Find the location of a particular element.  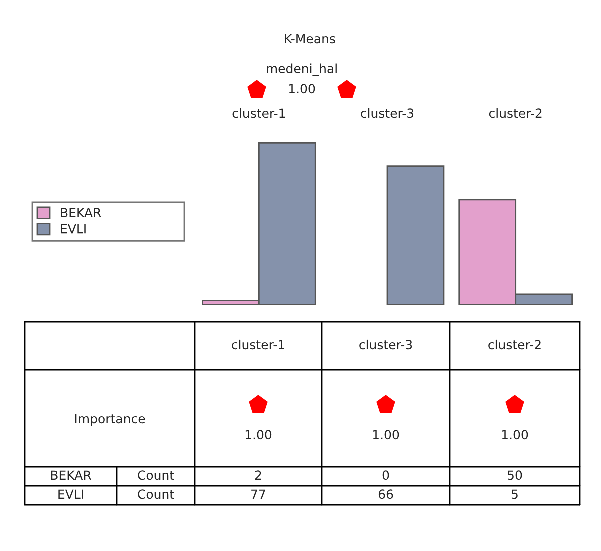

data-label: 66 is located at coordinates (386, 495).